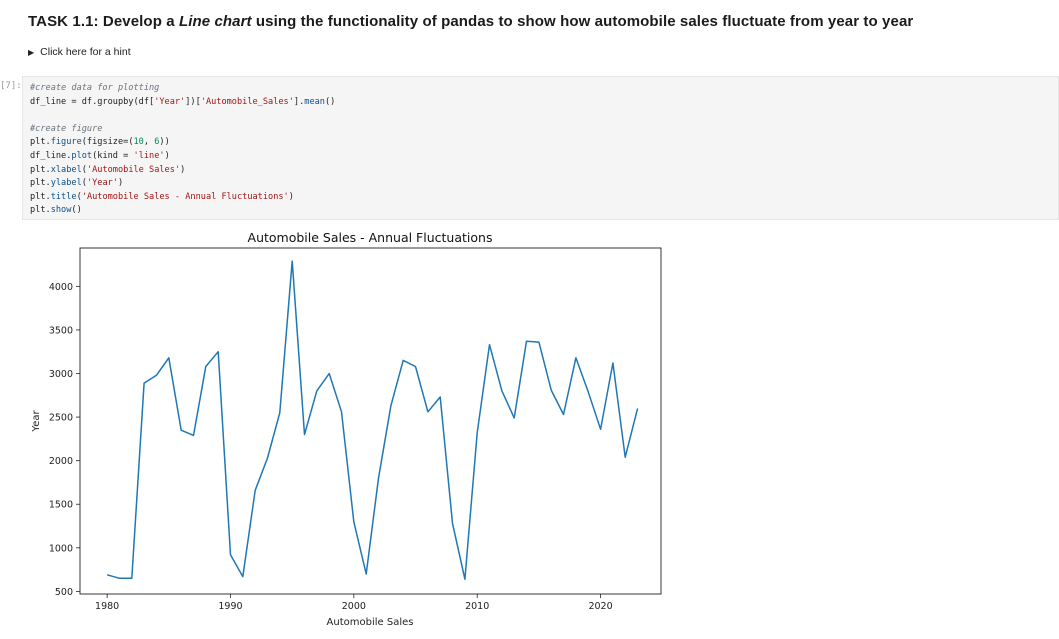 The width and height of the screenshot is (1059, 639). Describe the element at coordinates (61, 548) in the screenshot. I see `y-tick-label: 1000` at that location.